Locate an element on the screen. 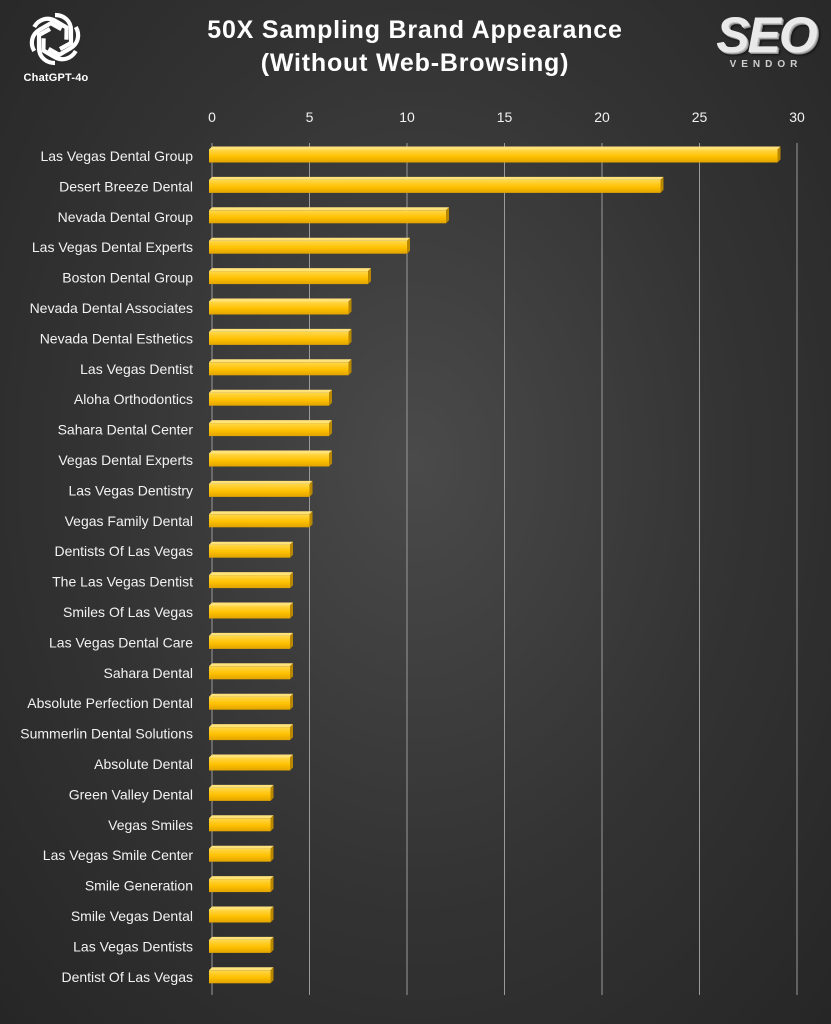  chart-title-line2: (Without Web-Browsing) is located at coordinates (415, 63).